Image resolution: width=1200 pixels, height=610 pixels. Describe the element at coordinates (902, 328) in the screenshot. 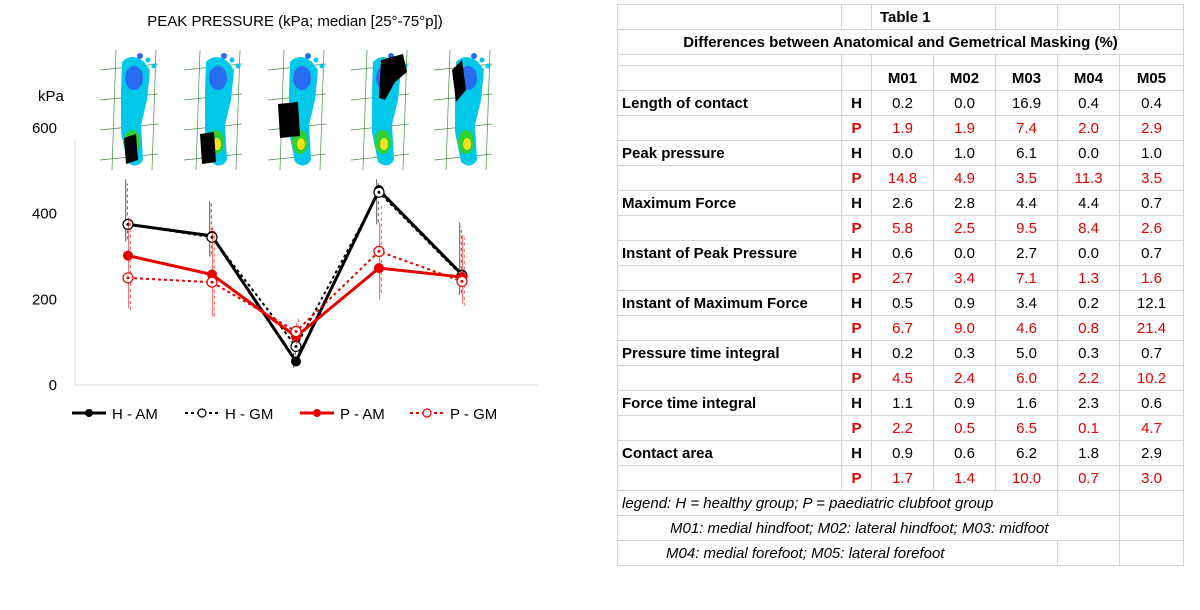

I see `table-cell: 6.7` at that location.